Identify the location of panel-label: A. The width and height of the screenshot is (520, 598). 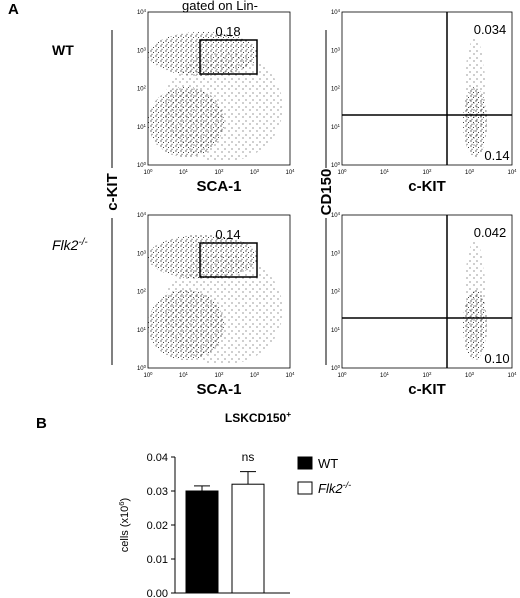
(13, 9).